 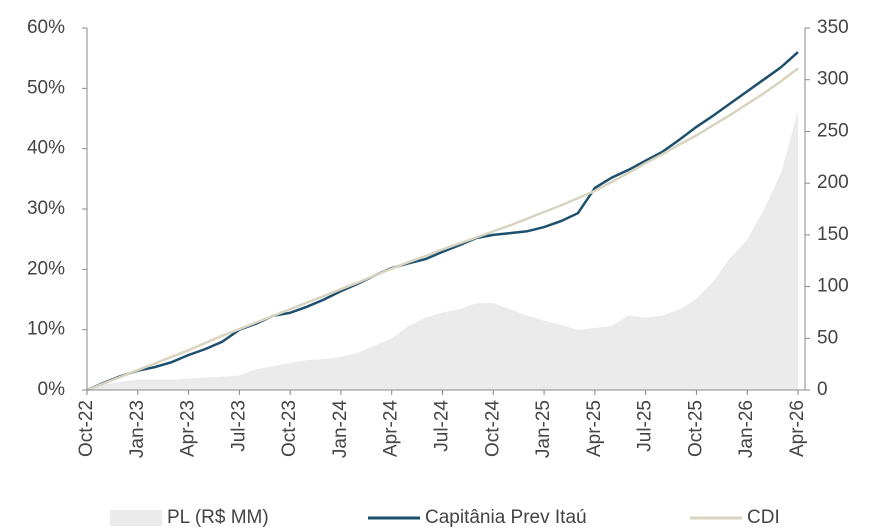 I want to click on x-tick-label: Oct-22, so click(x=86, y=428).